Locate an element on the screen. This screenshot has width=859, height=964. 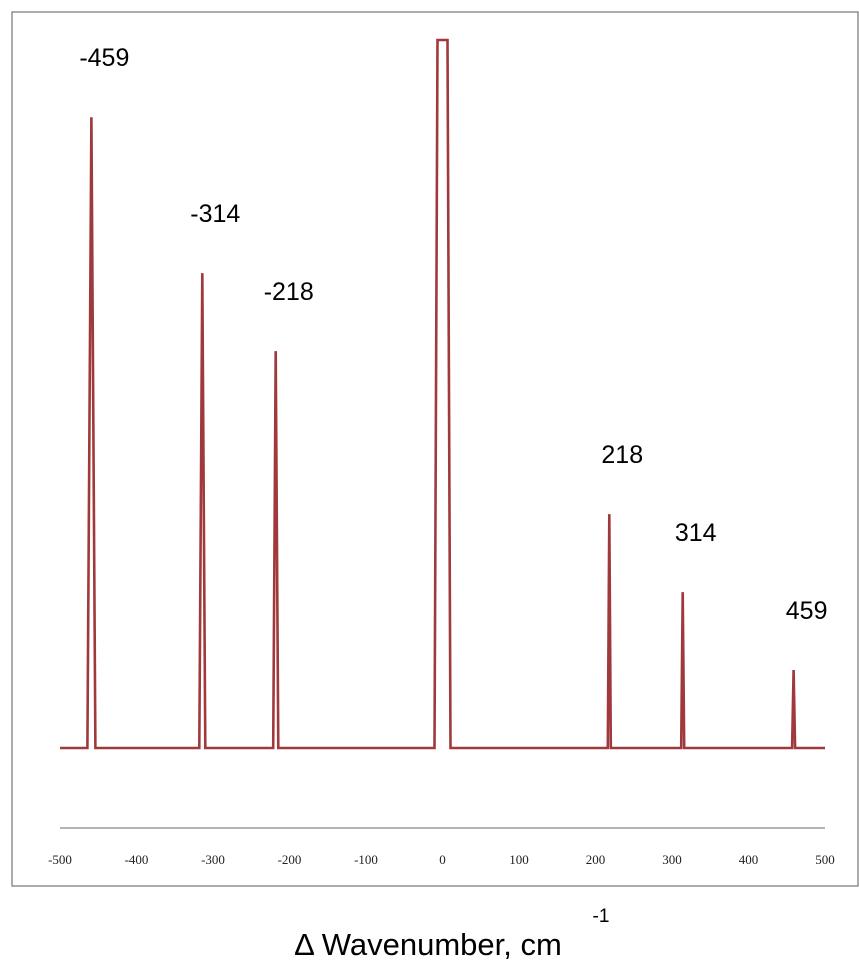
peak-label: -218 is located at coordinates (289, 292).